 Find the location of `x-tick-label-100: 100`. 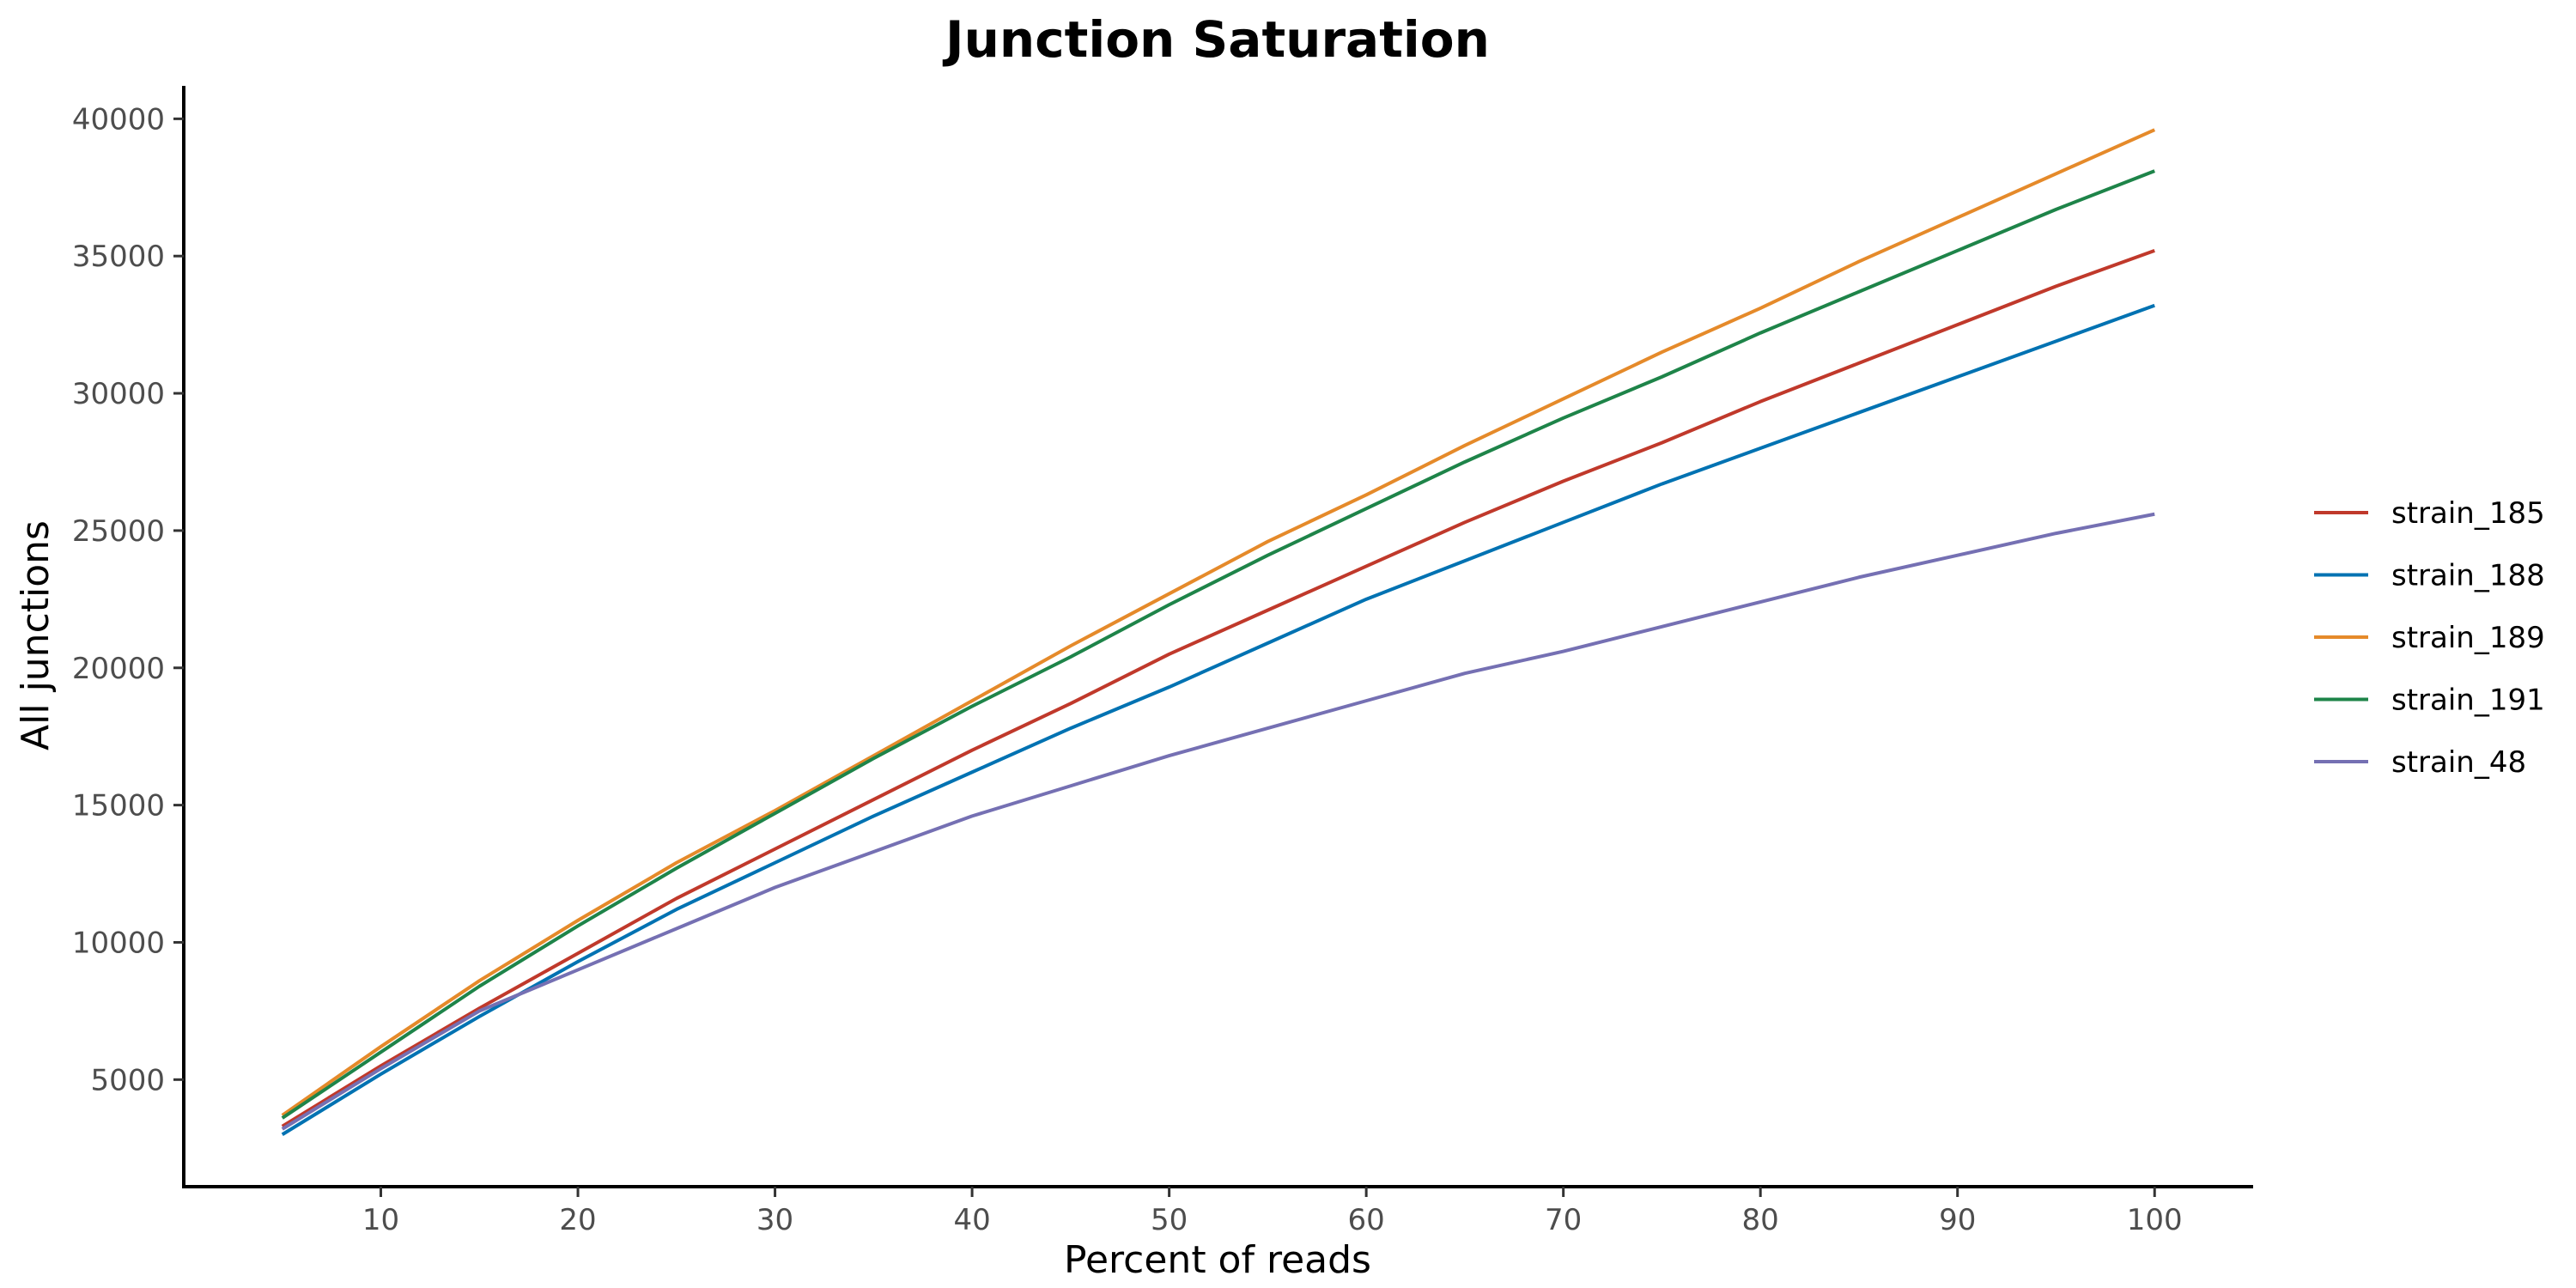

x-tick-label-100: 100 is located at coordinates (2155, 1220).